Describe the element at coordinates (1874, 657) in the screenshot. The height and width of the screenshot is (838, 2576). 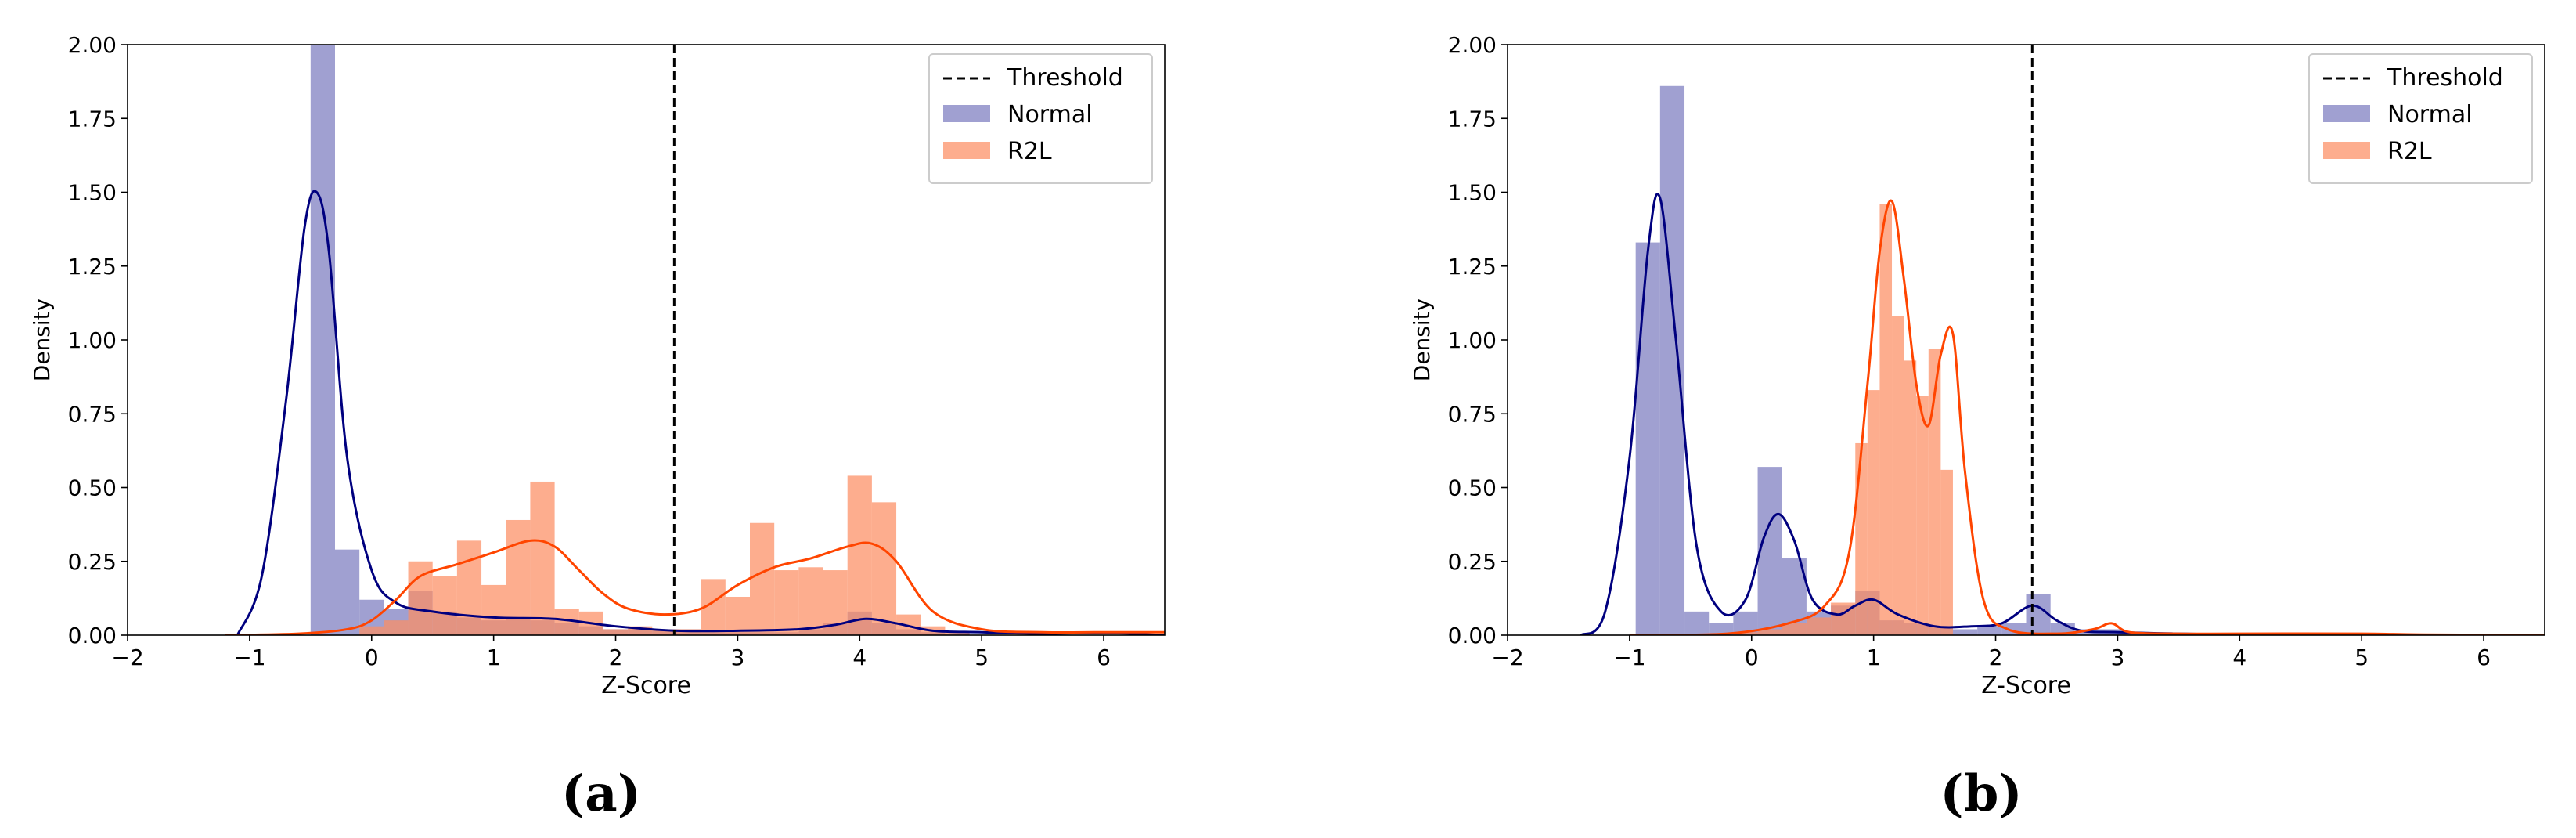
I see `x-tick-label: 1` at that location.